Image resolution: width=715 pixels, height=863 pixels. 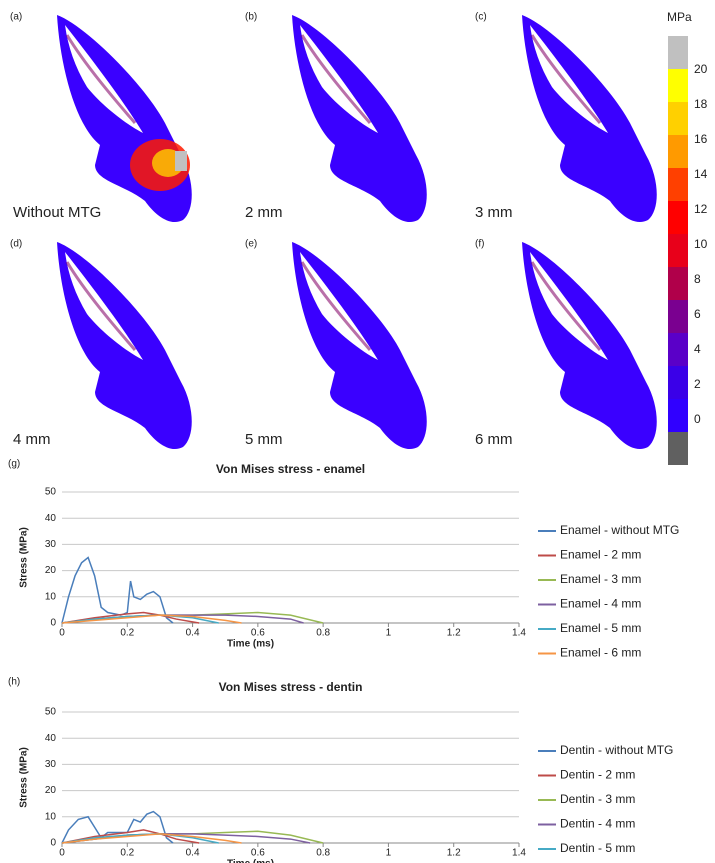 I want to click on colorbar-tick-label: 14, so click(x=701, y=174).